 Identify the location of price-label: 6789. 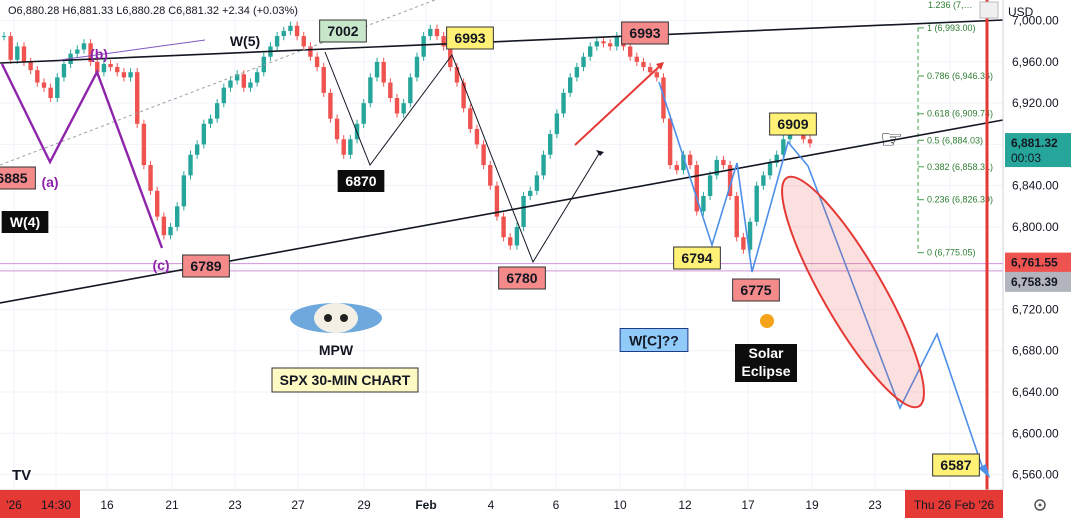
(205, 266).